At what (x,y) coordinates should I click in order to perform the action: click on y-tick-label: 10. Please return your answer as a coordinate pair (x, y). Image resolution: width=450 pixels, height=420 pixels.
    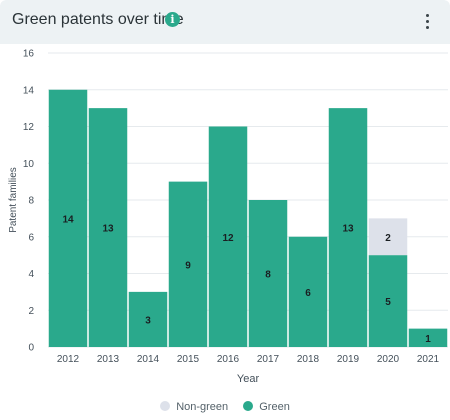
    Looking at the image, I should click on (29, 164).